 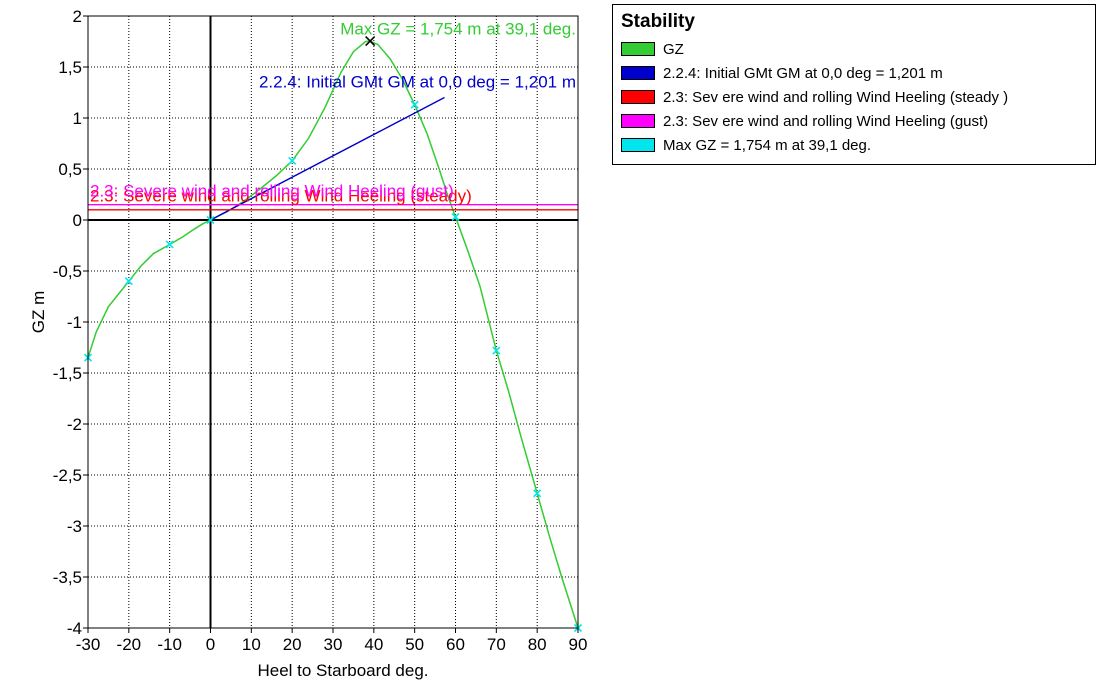 I want to click on x-tick-label: 70, so click(x=496, y=644).